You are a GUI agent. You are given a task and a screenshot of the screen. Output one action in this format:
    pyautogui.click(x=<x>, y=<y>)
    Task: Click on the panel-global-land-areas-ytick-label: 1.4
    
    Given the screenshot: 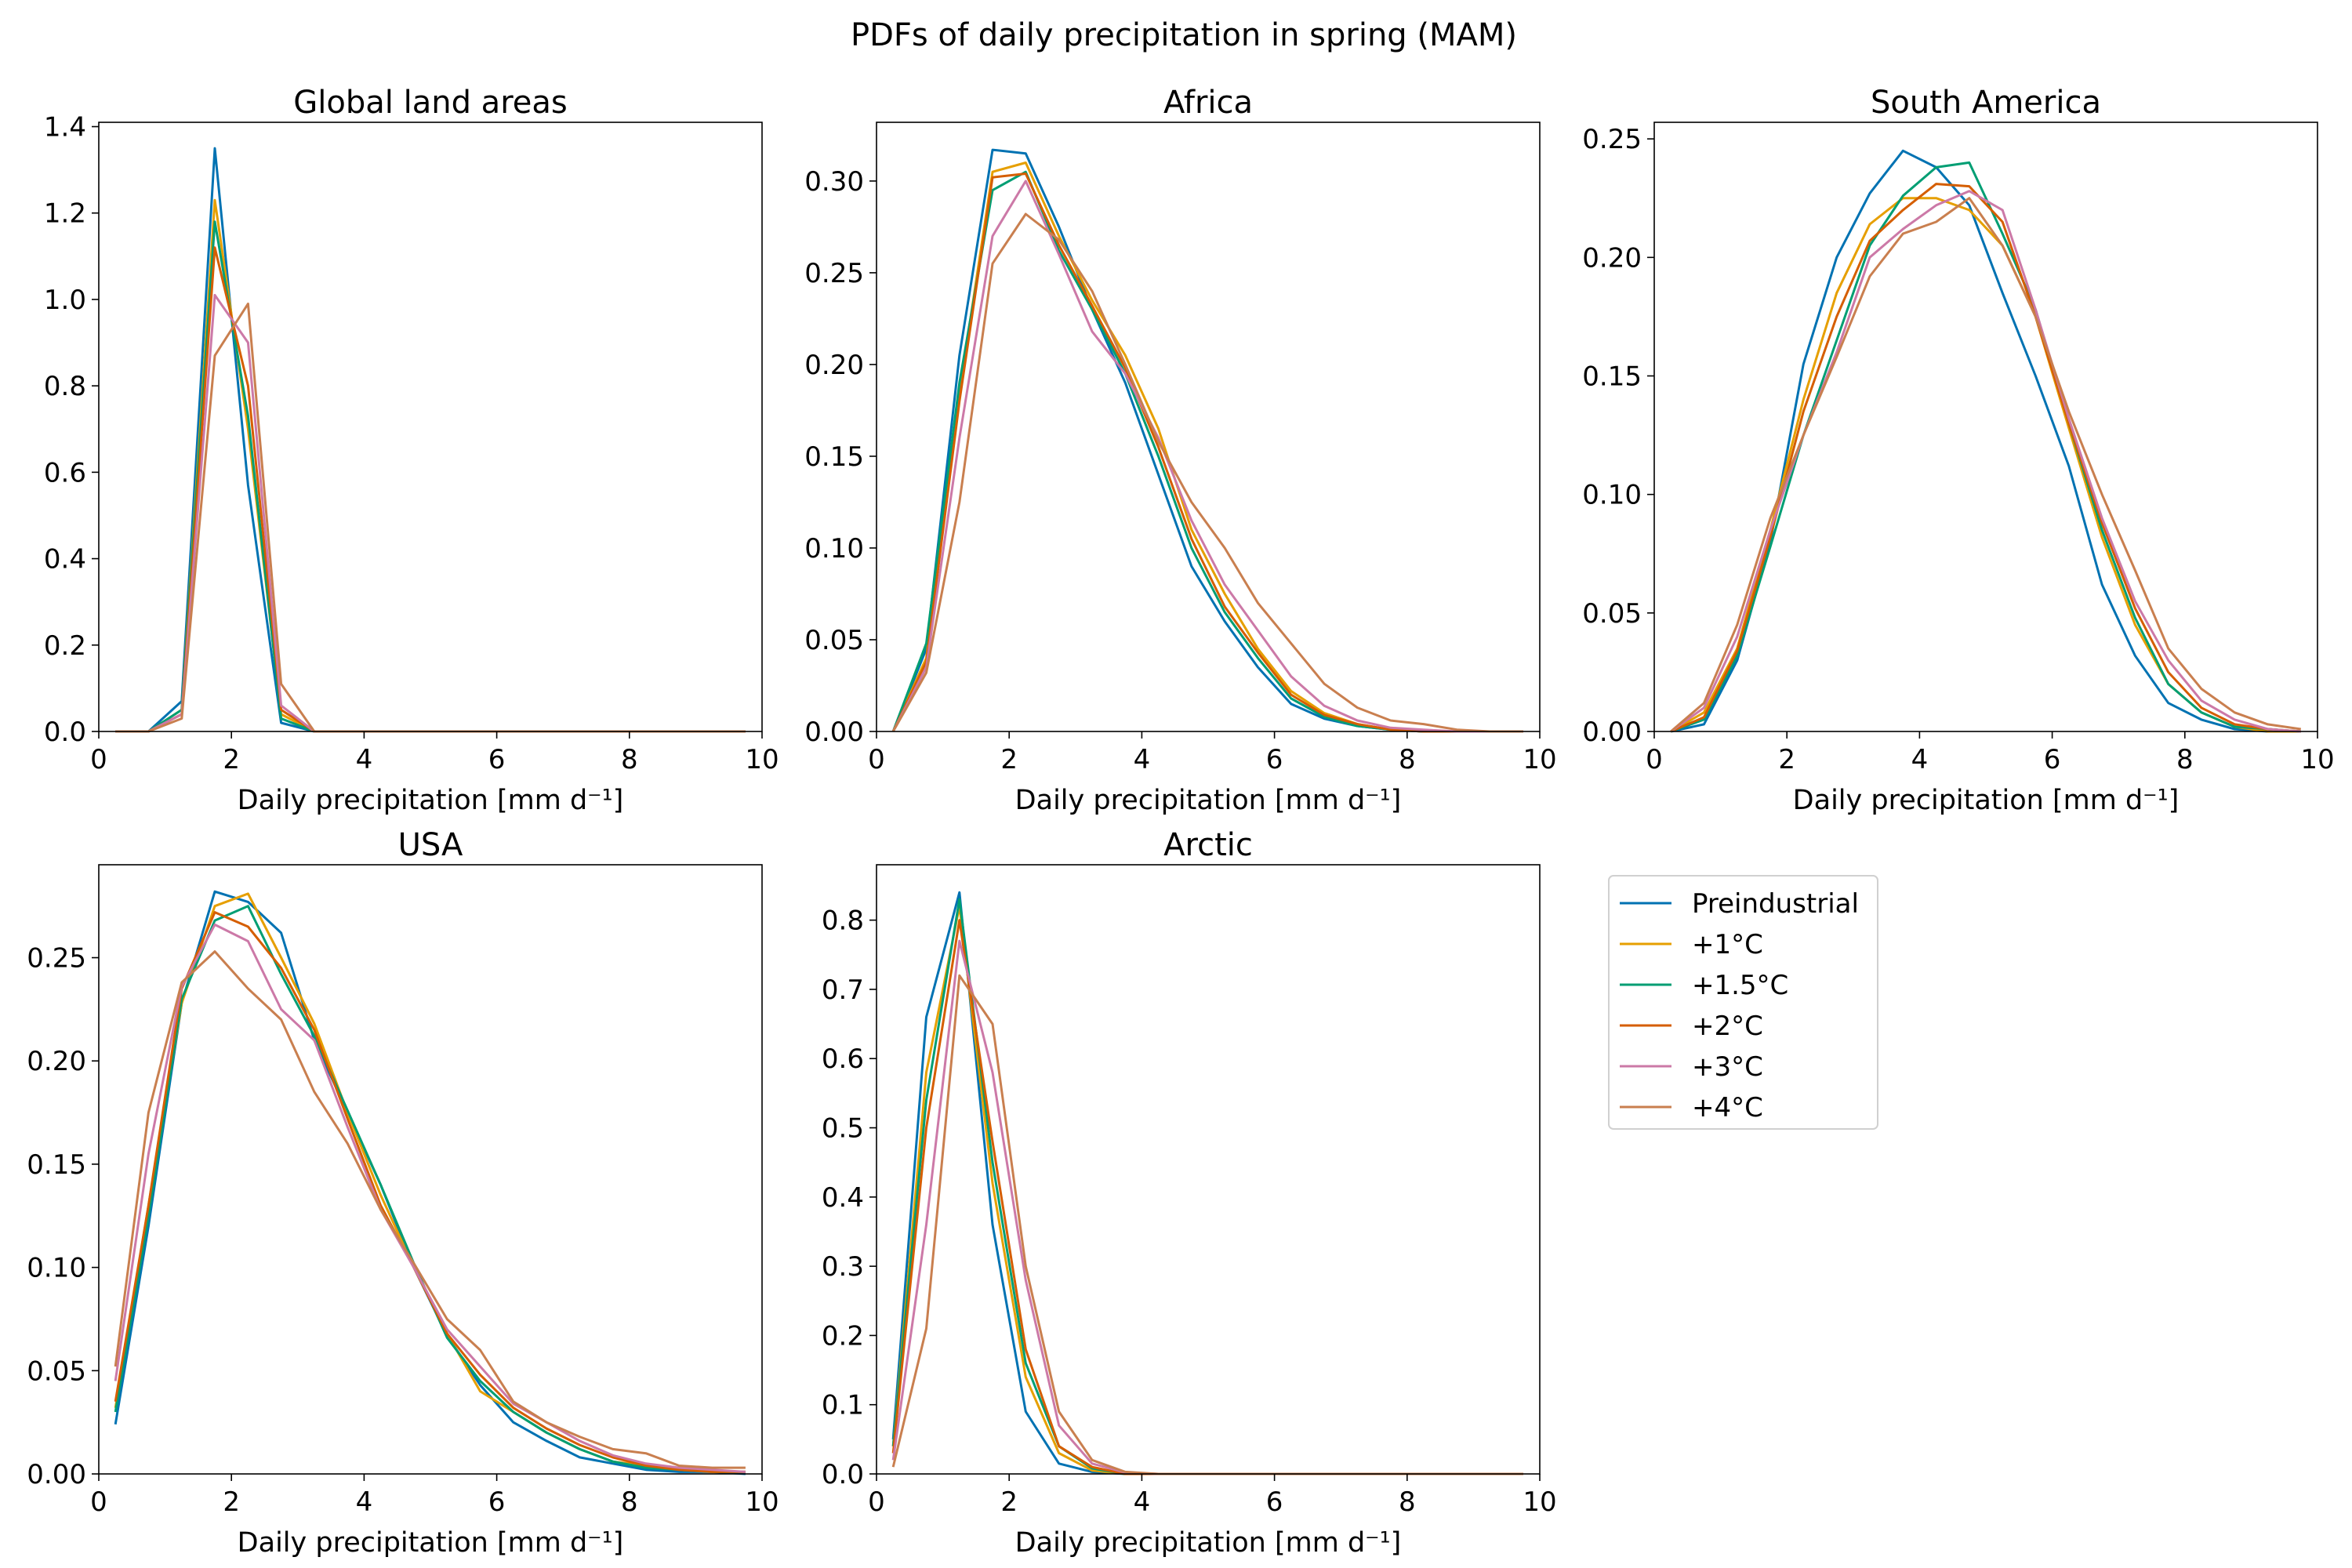 What is the action you would take?
    pyautogui.click(x=65, y=127)
    